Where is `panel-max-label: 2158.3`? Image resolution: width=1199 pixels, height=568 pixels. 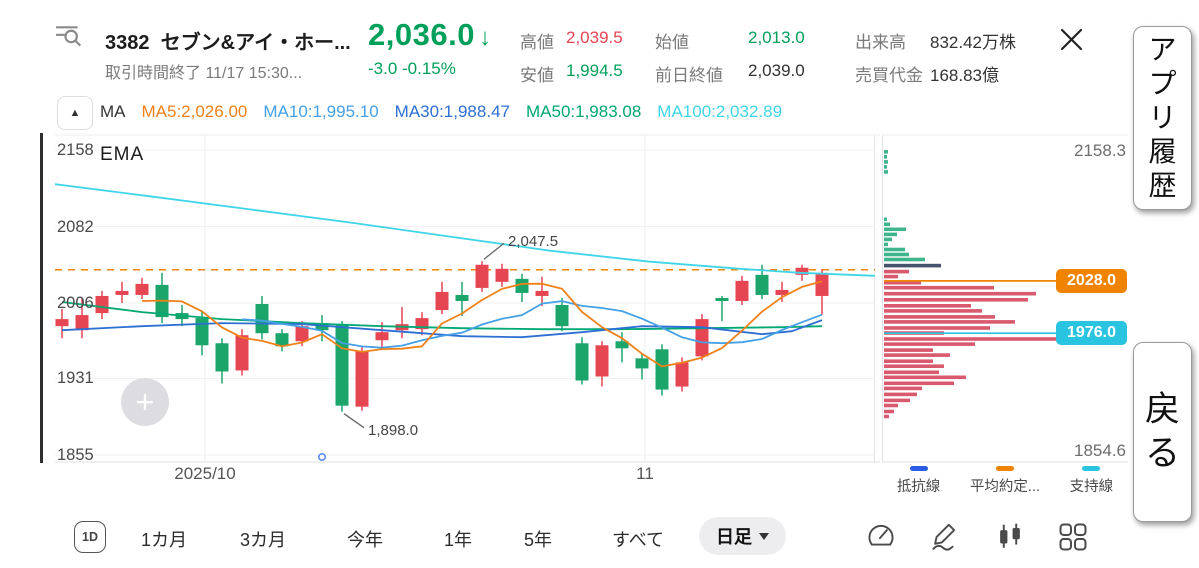 panel-max-label: 2158.3 is located at coordinates (1100, 150).